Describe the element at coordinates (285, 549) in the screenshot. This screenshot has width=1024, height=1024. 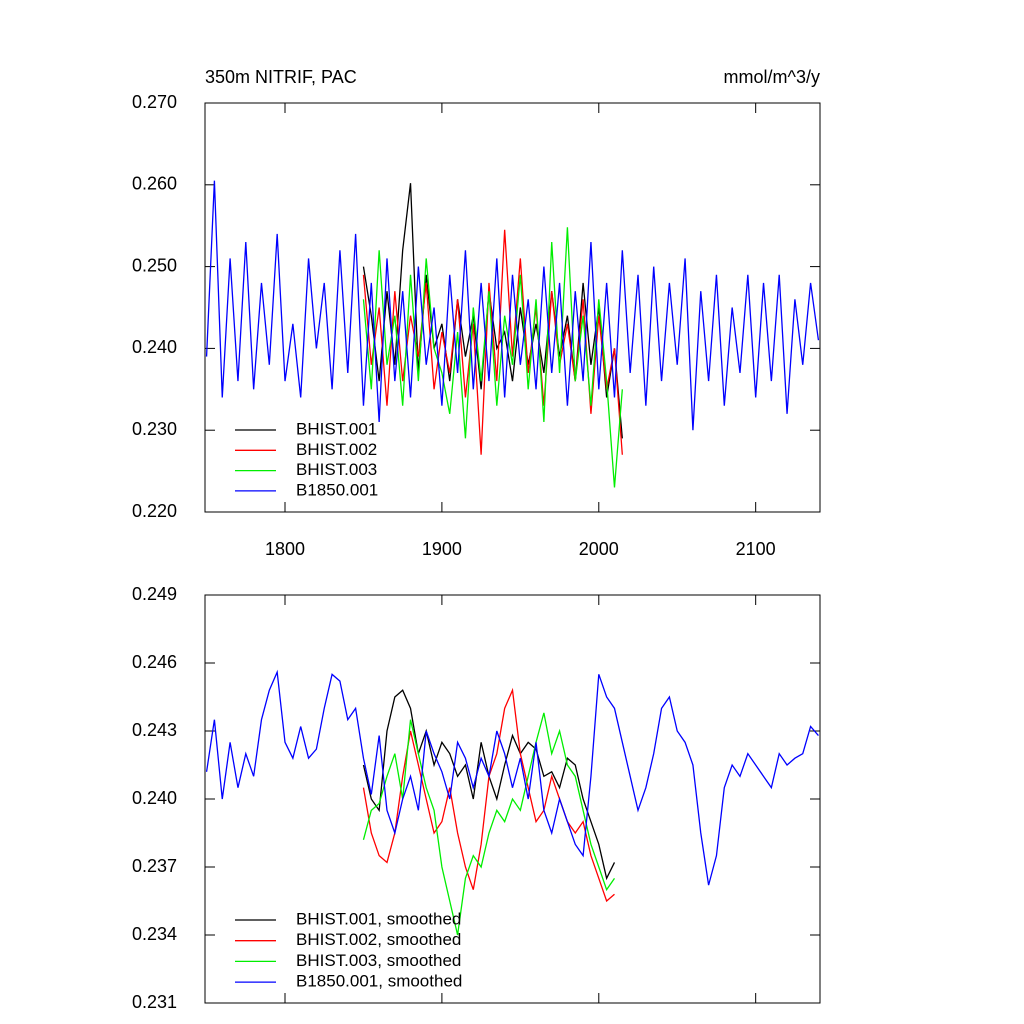
I see `x-tick-label: 1800` at that location.